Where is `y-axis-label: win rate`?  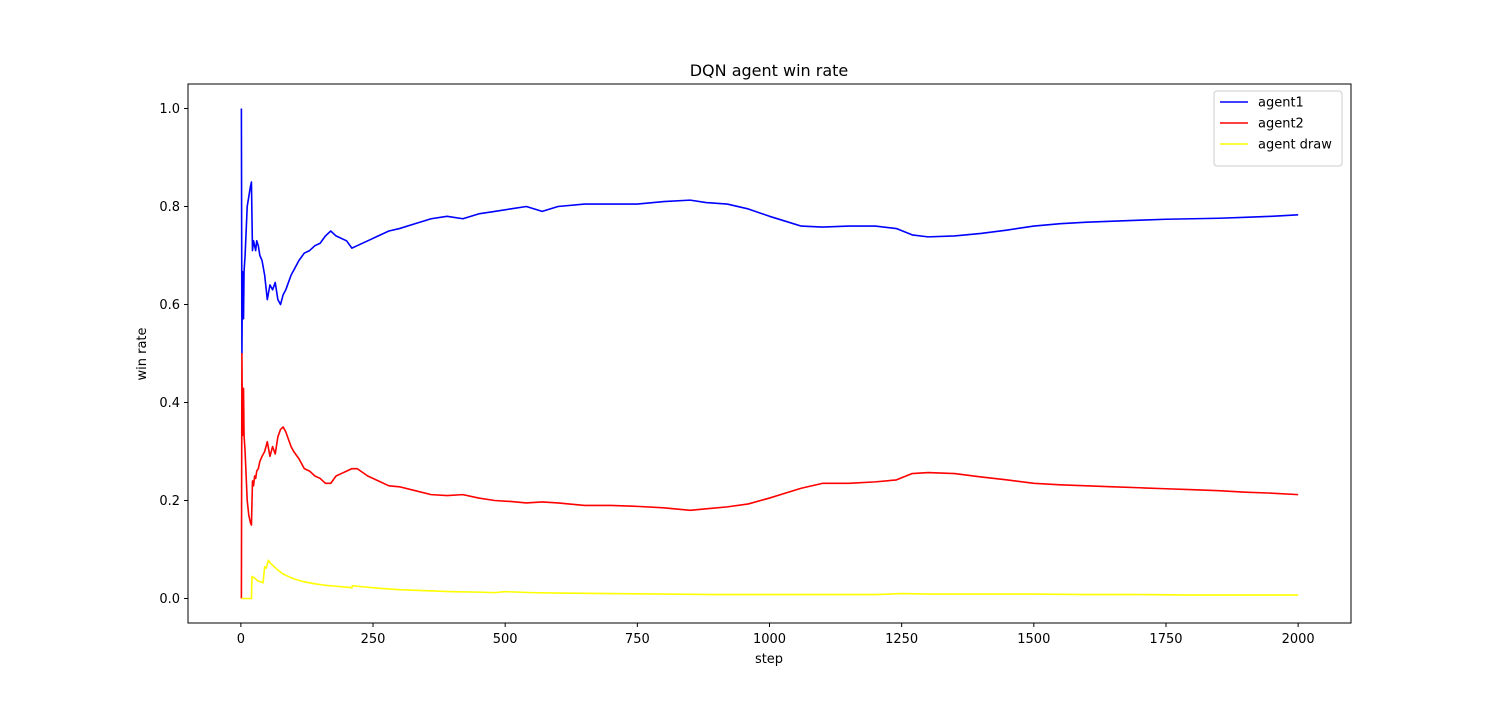
y-axis-label: win rate is located at coordinates (142, 353).